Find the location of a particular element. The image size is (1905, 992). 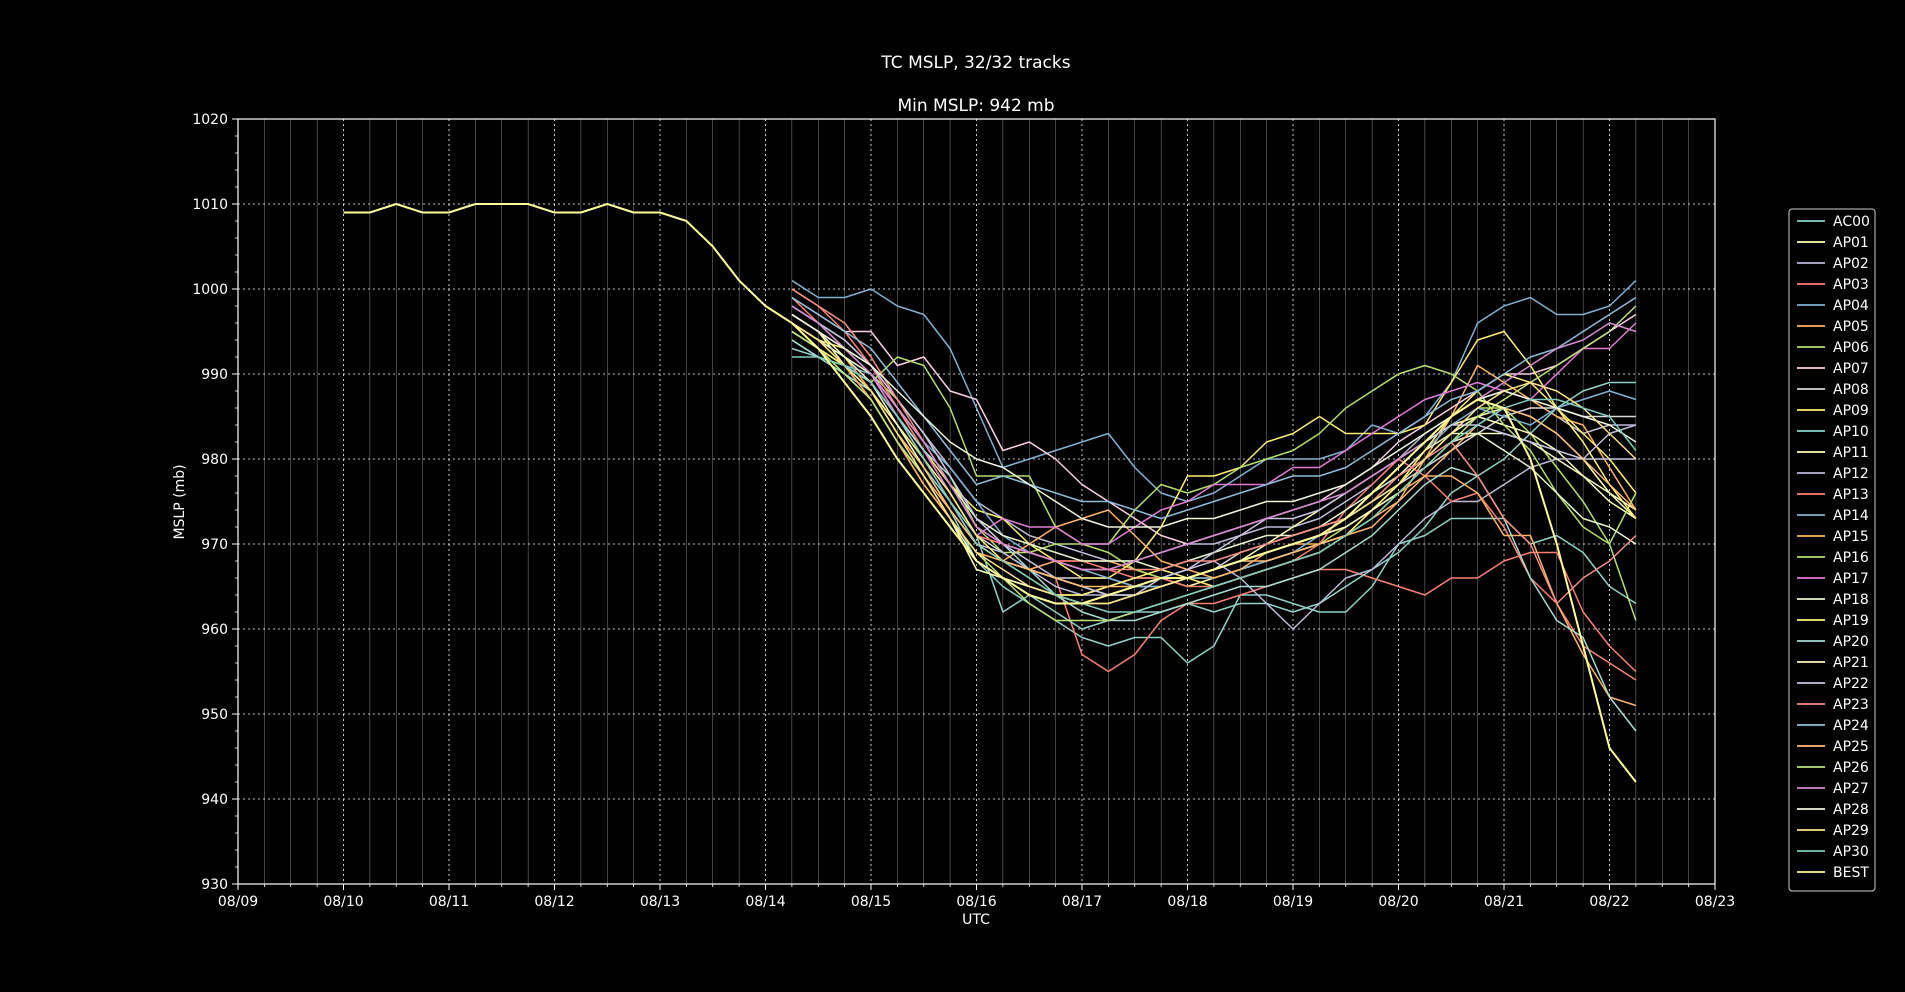

legend-label: AP04 is located at coordinates (1851, 306).